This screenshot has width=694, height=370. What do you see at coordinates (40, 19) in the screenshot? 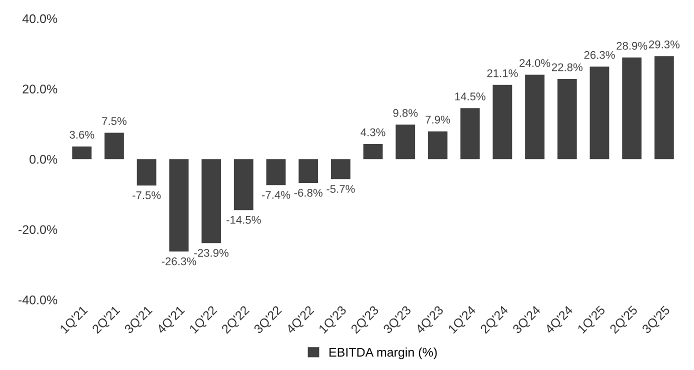
I see `y-tick-label: 40.0%` at bounding box center [40, 19].